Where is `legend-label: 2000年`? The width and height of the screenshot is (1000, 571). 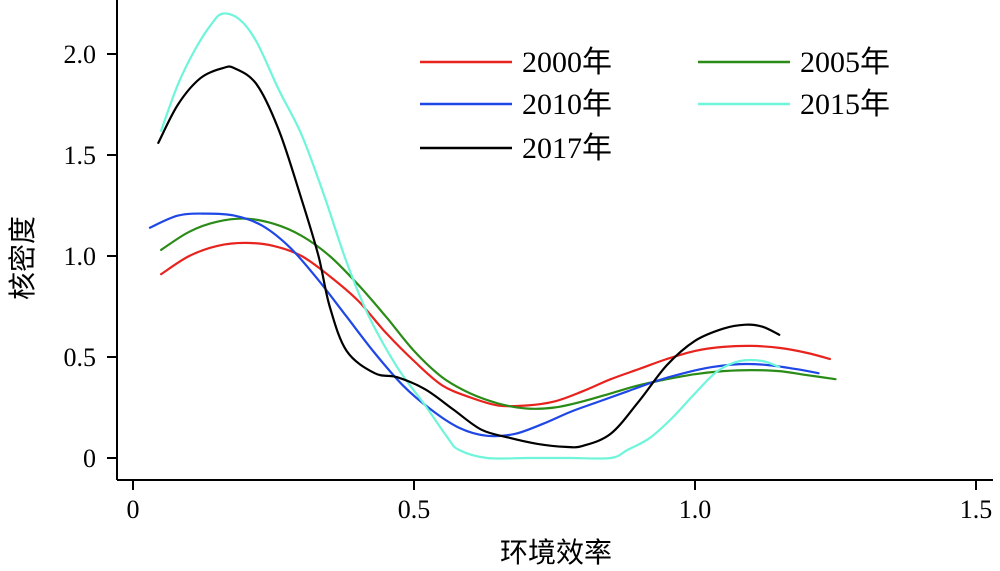
legend-label: 2000年 is located at coordinates (567, 62).